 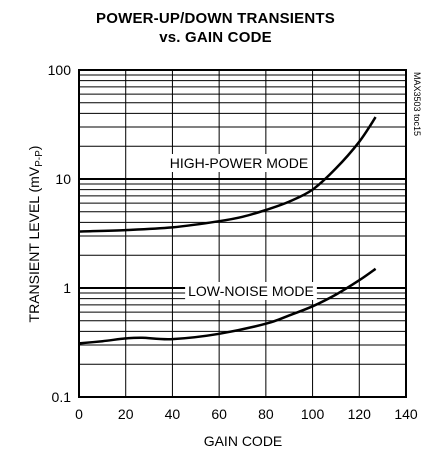 I want to click on x-tick-label: 80, so click(x=266, y=414).